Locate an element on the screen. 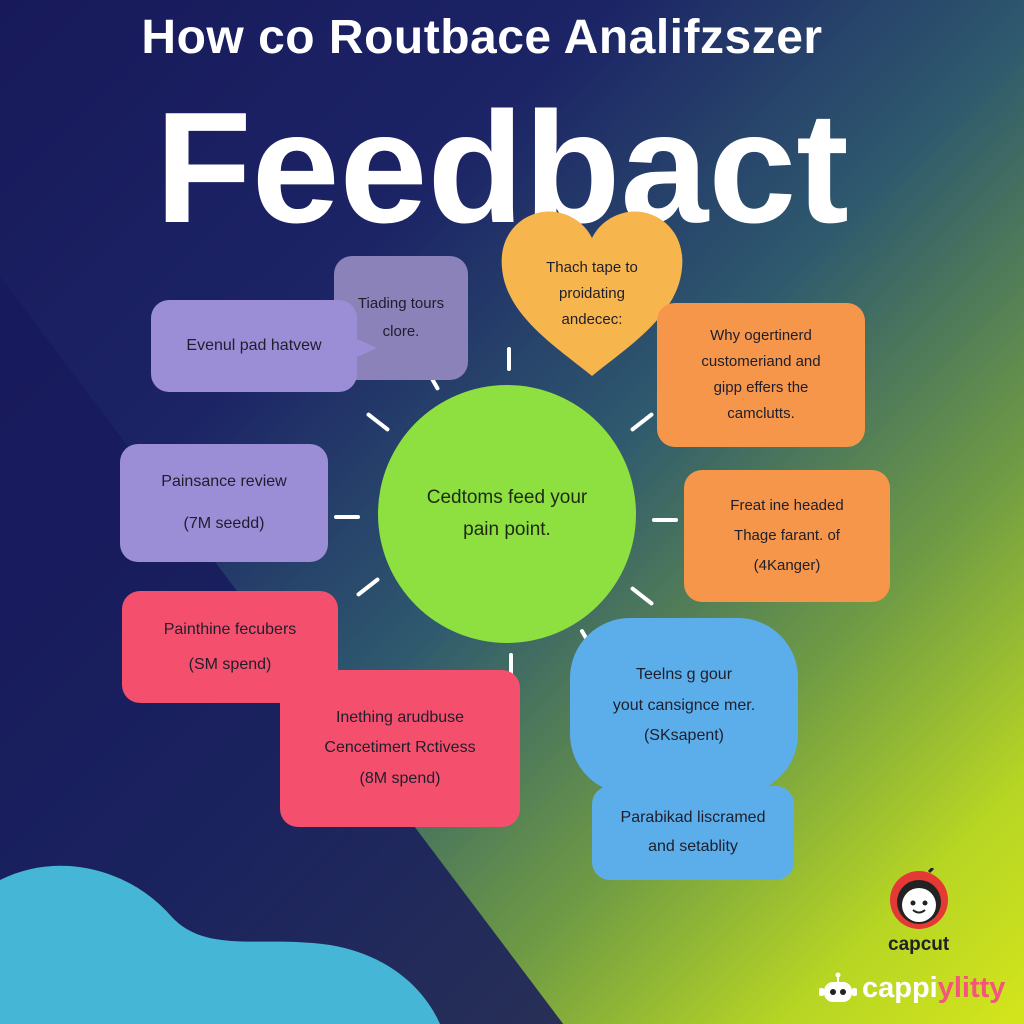 The height and width of the screenshot is (1024, 1024). node-text: Inething arudbuse is located at coordinates (400, 717).